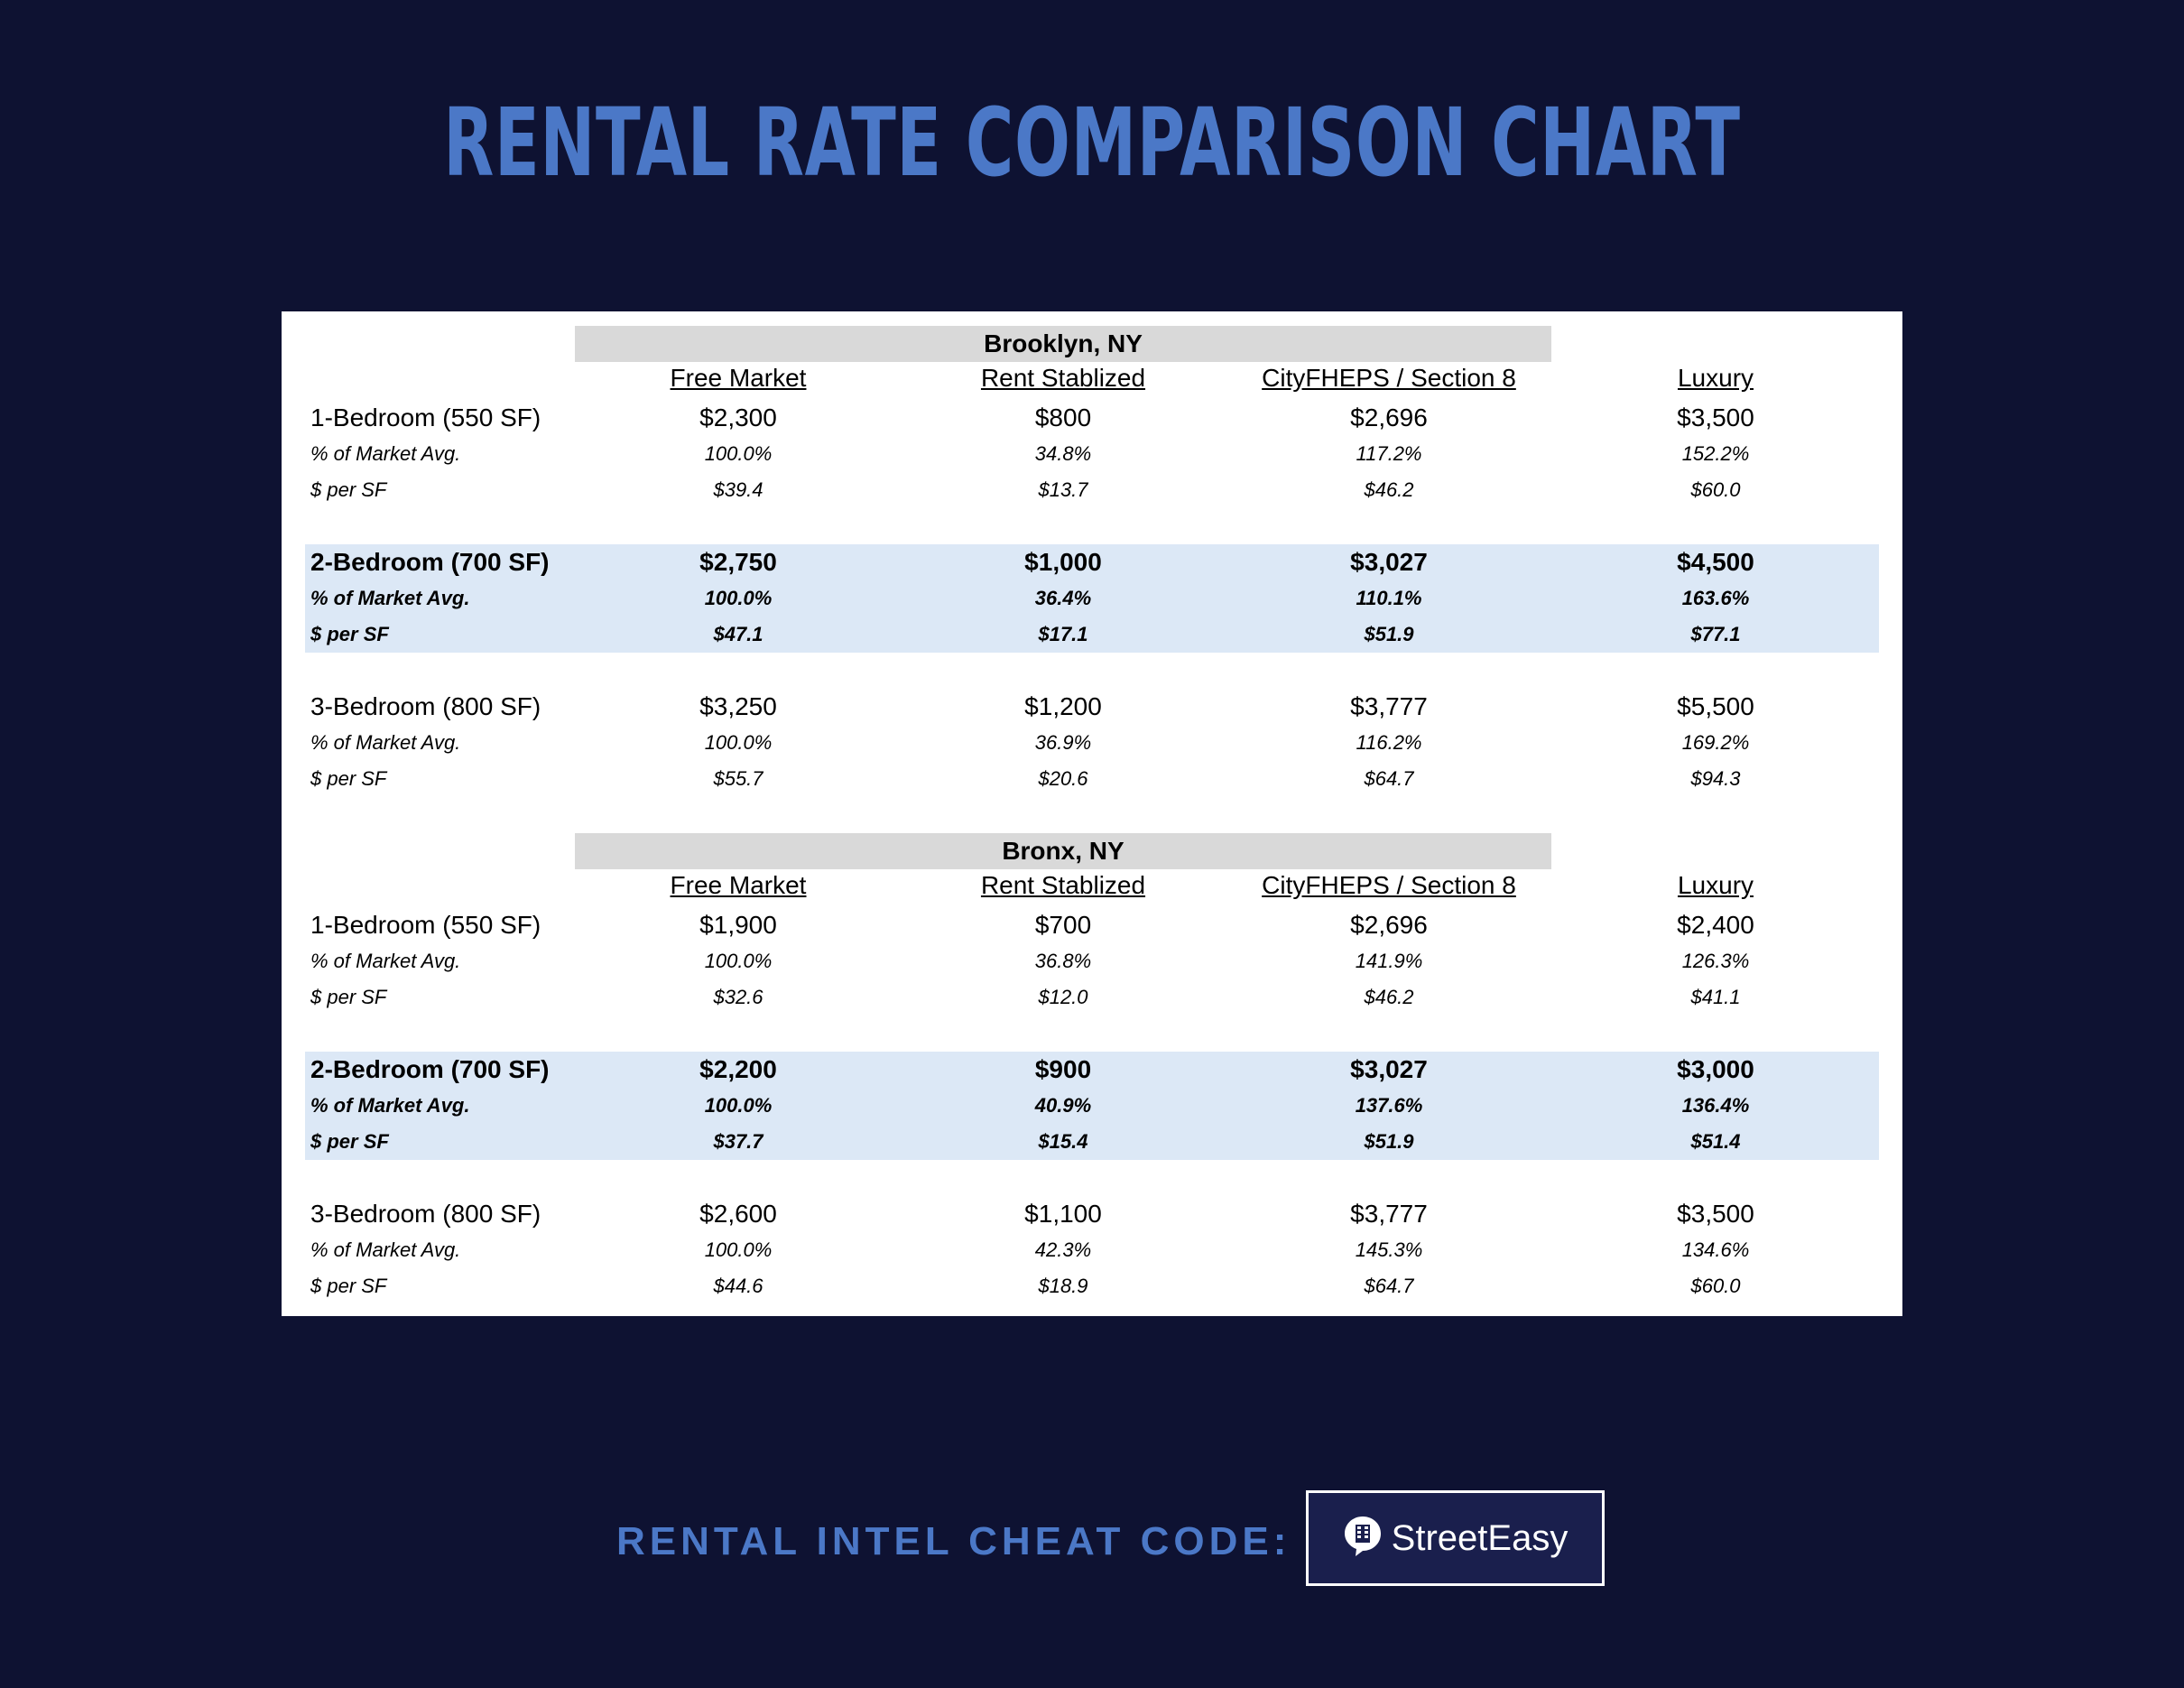  I want to click on cell-value: $2,200, so click(738, 1069).